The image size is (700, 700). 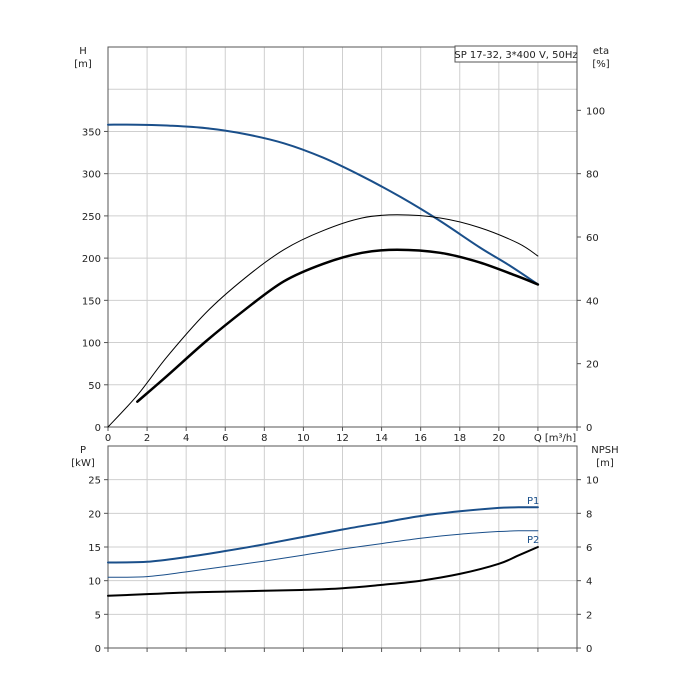 I want to click on left-tick-label: 20, so click(x=94, y=514).